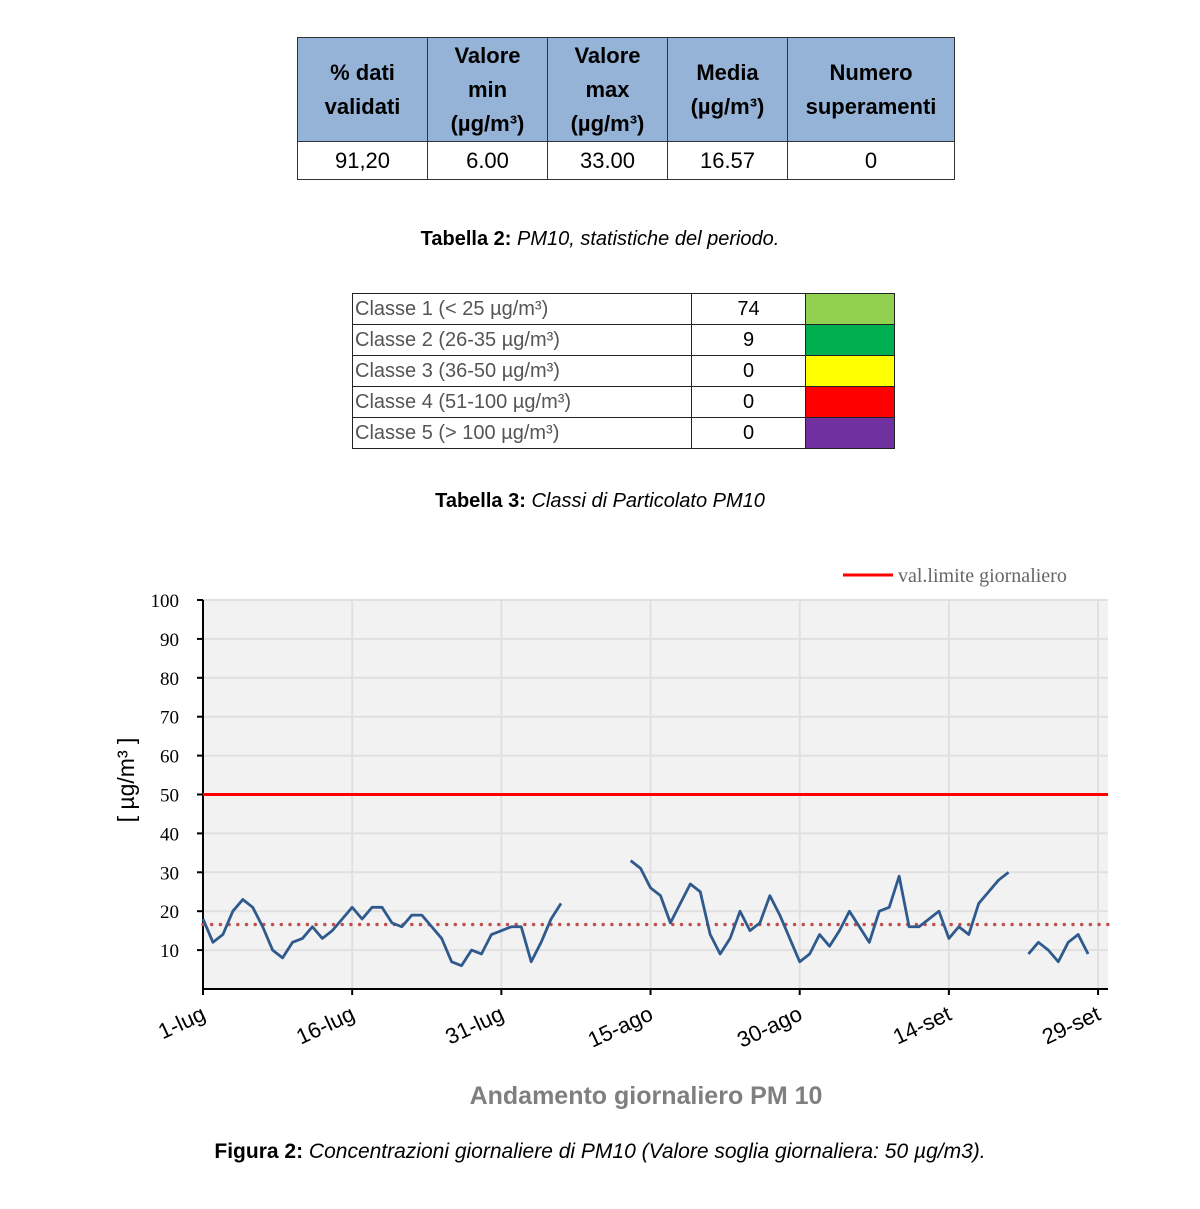 The height and width of the screenshot is (1209, 1200). Describe the element at coordinates (648, 239) in the screenshot. I see `caption-text: PM10, statistiche del periodo.` at that location.